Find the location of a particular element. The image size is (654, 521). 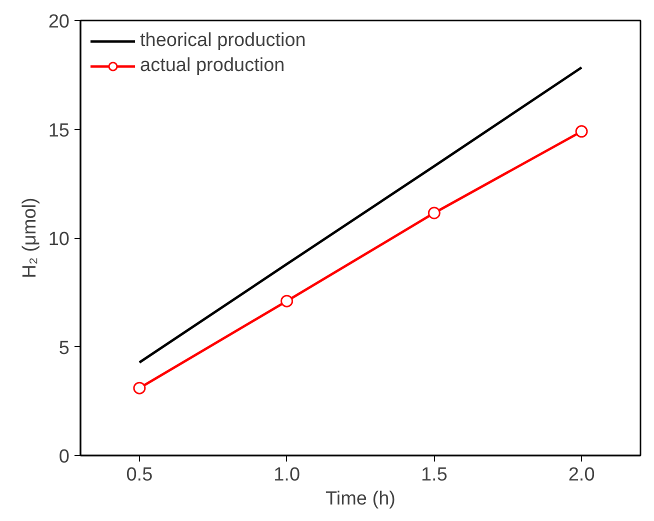

y-axis-title: H₂ (μmol) is located at coordinates (29, 238).